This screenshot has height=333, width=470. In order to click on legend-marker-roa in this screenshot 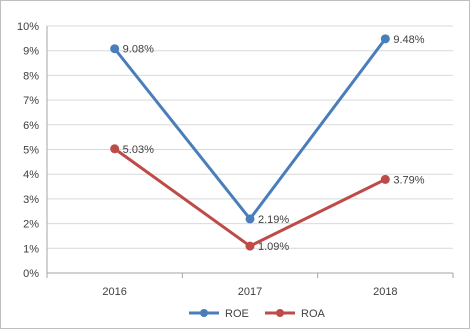, I will do `click(280, 313)`.